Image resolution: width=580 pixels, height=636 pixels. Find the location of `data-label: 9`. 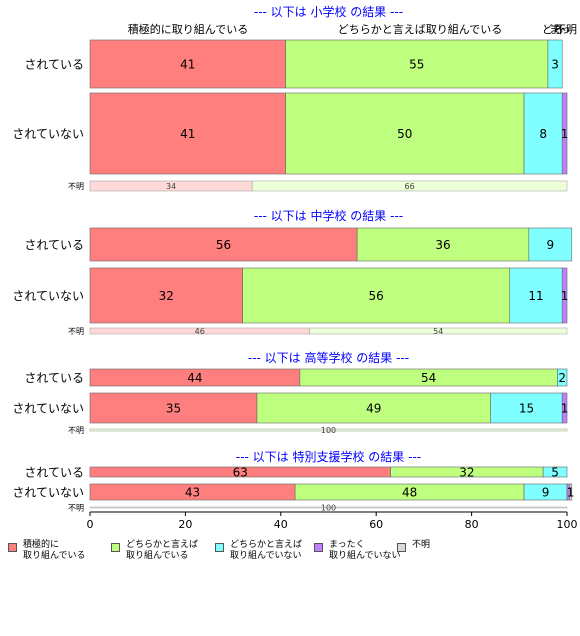

data-label: 9 is located at coordinates (546, 493).